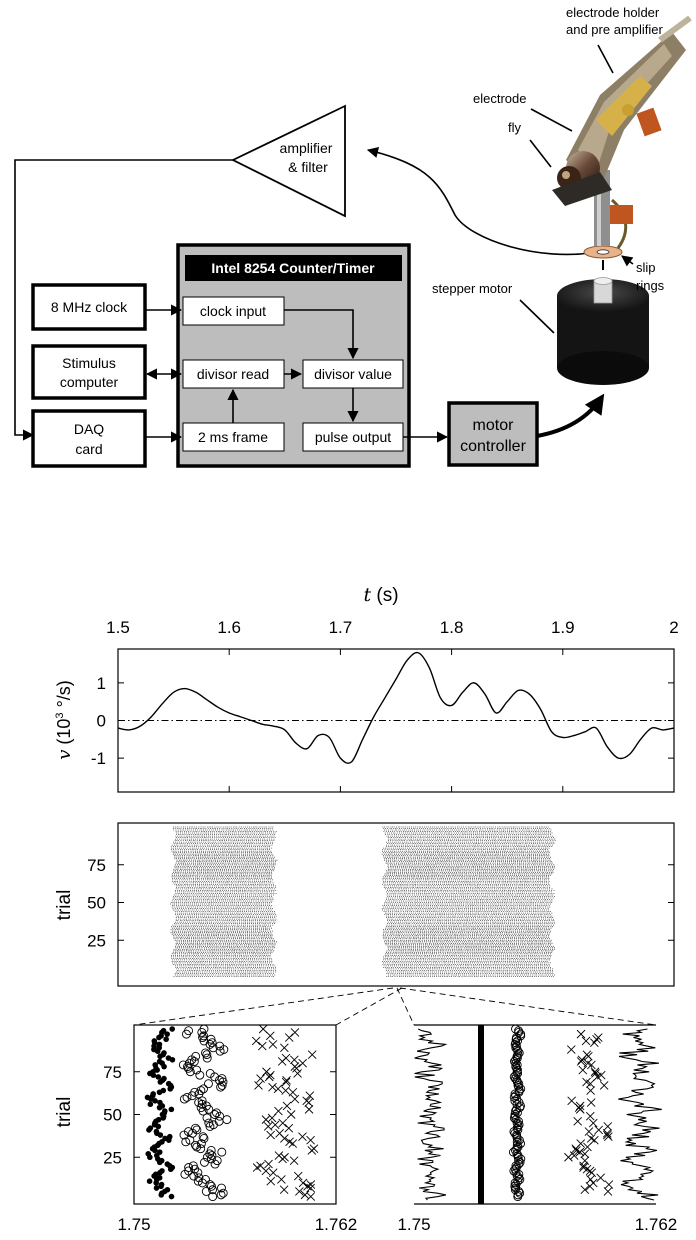 The height and width of the screenshot is (1240, 696). What do you see at coordinates (89, 429) in the screenshot?
I see `daq-label: DAQ` at bounding box center [89, 429].